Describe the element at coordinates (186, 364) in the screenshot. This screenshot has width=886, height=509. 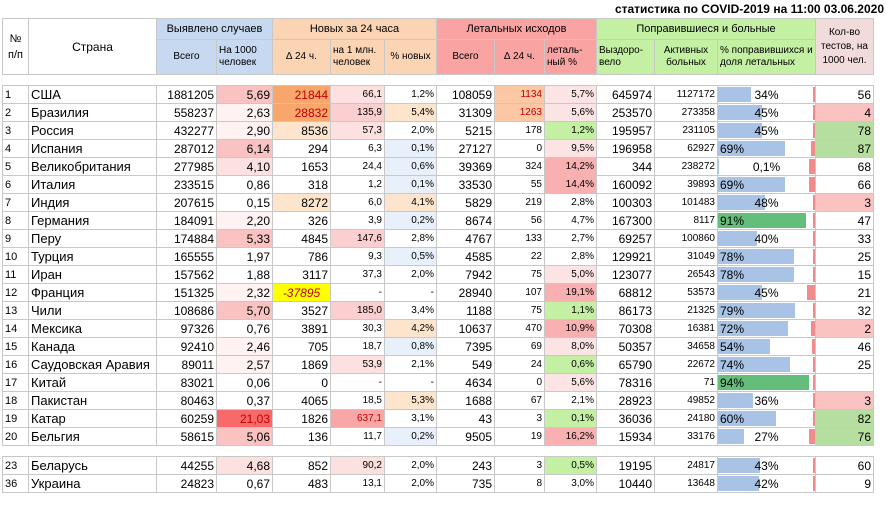
I see `cell-total: 89011` at that location.